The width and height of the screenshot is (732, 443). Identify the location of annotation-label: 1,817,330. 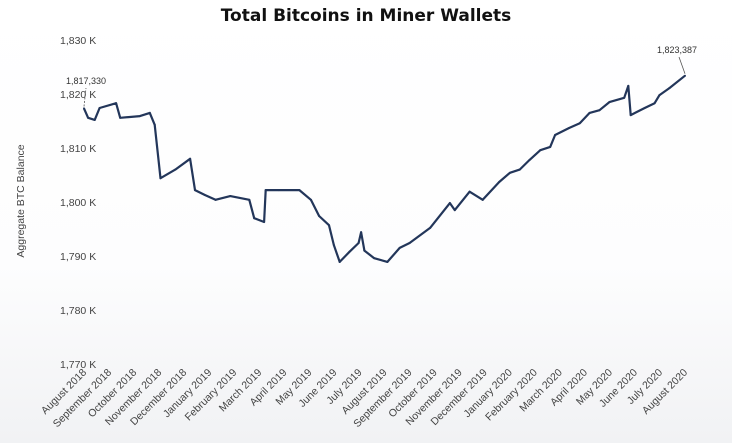
(86, 81).